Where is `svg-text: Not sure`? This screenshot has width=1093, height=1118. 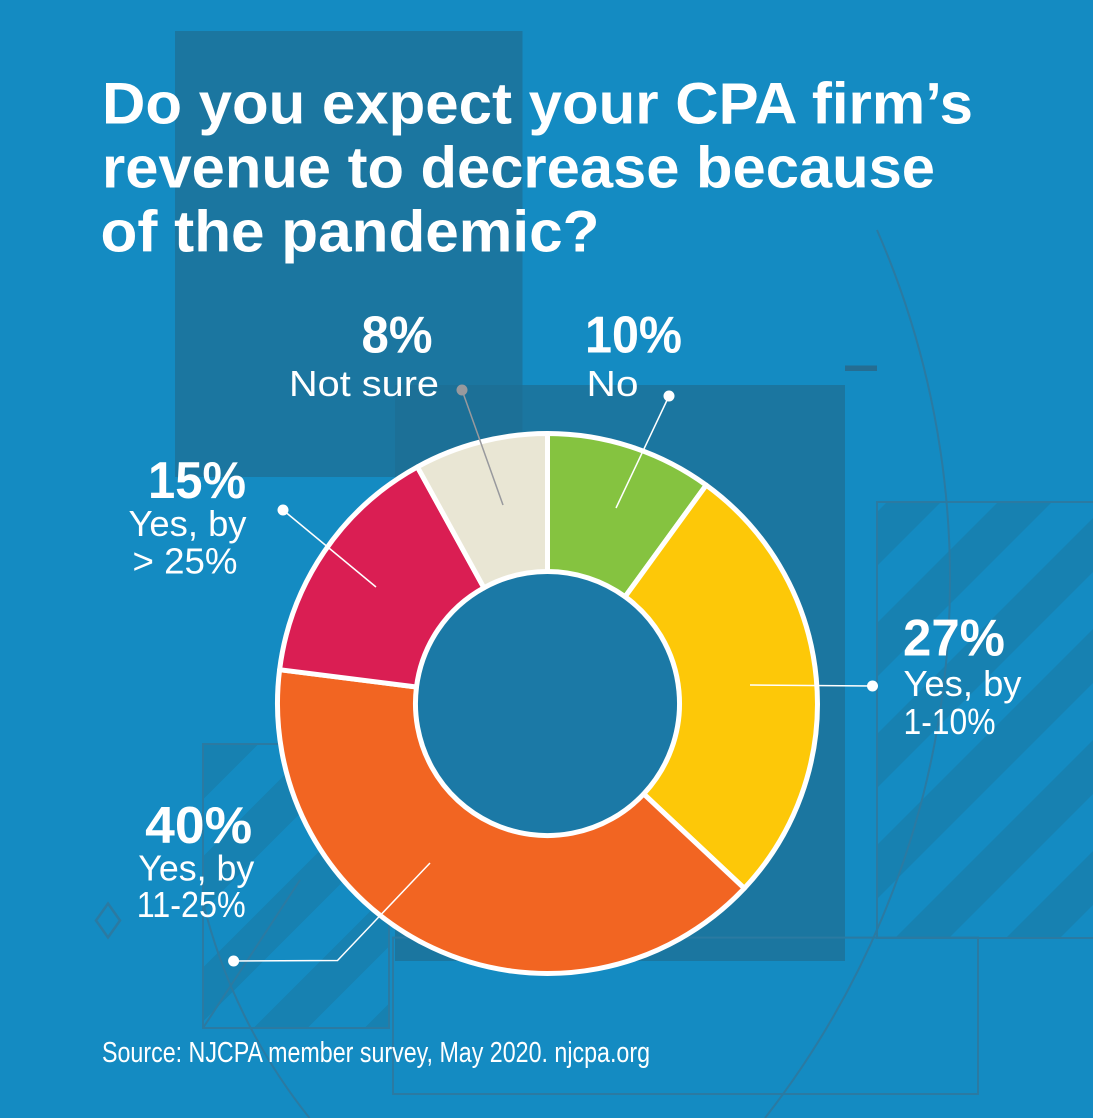 svg-text: Not sure is located at coordinates (364, 383).